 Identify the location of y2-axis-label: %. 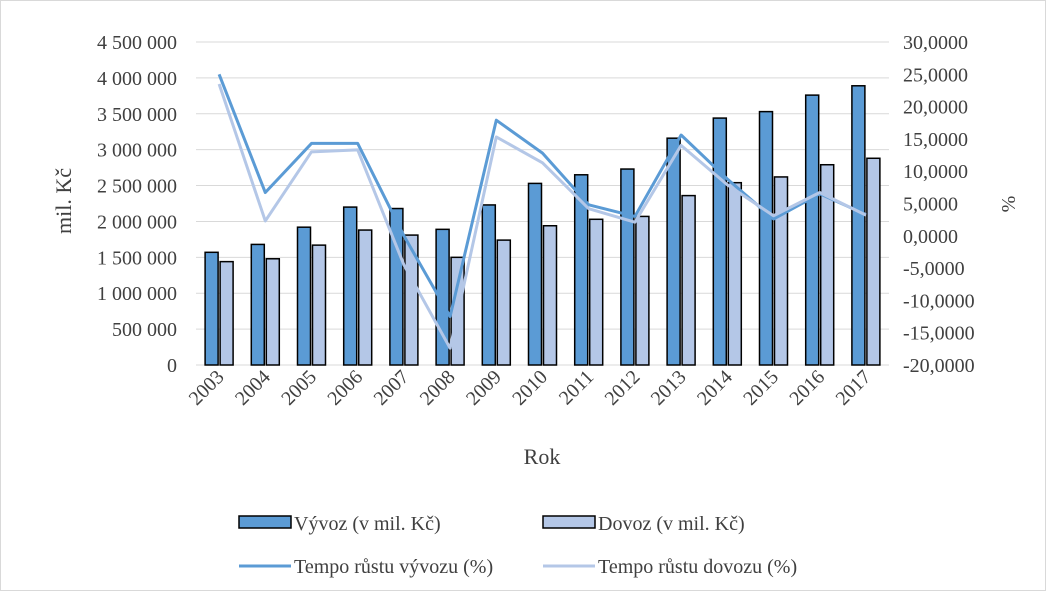
(1009, 204).